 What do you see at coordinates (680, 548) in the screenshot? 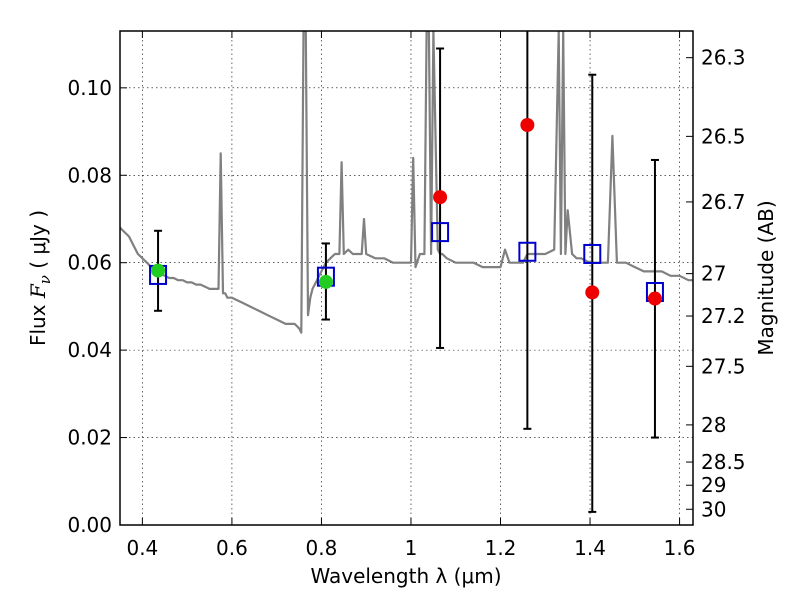
I see `x-tick-label: 1.6` at bounding box center [680, 548].